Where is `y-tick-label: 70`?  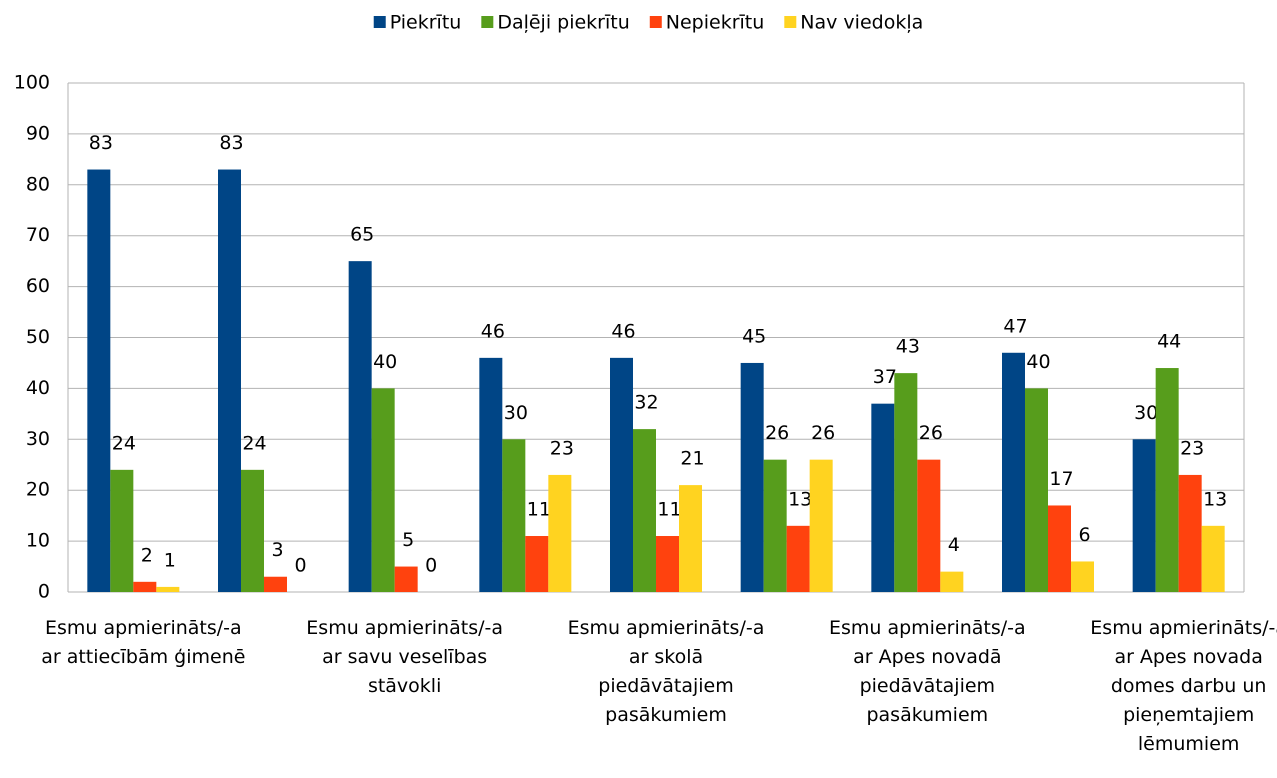
y-tick-label: 70 is located at coordinates (38, 235).